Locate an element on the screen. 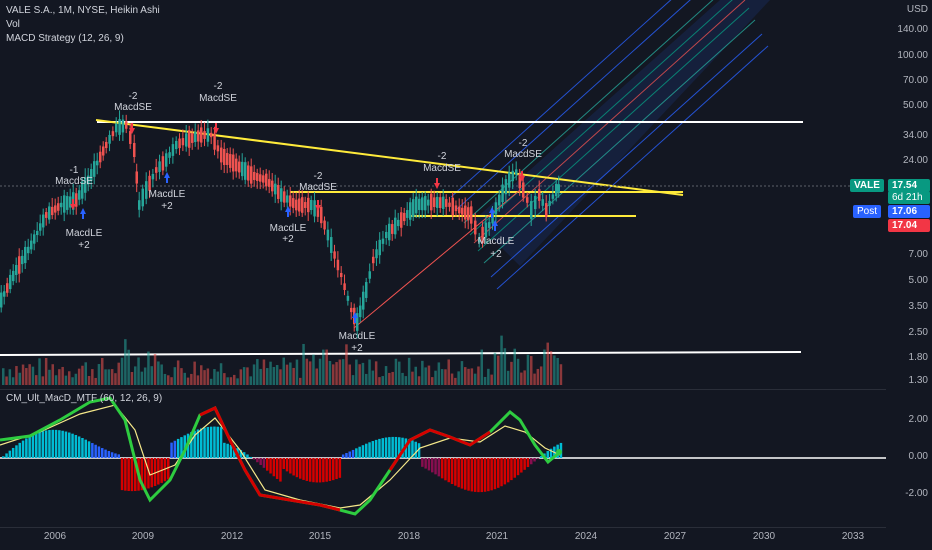 The width and height of the screenshot is (932, 550). pane-separator is located at coordinates (443, 389).